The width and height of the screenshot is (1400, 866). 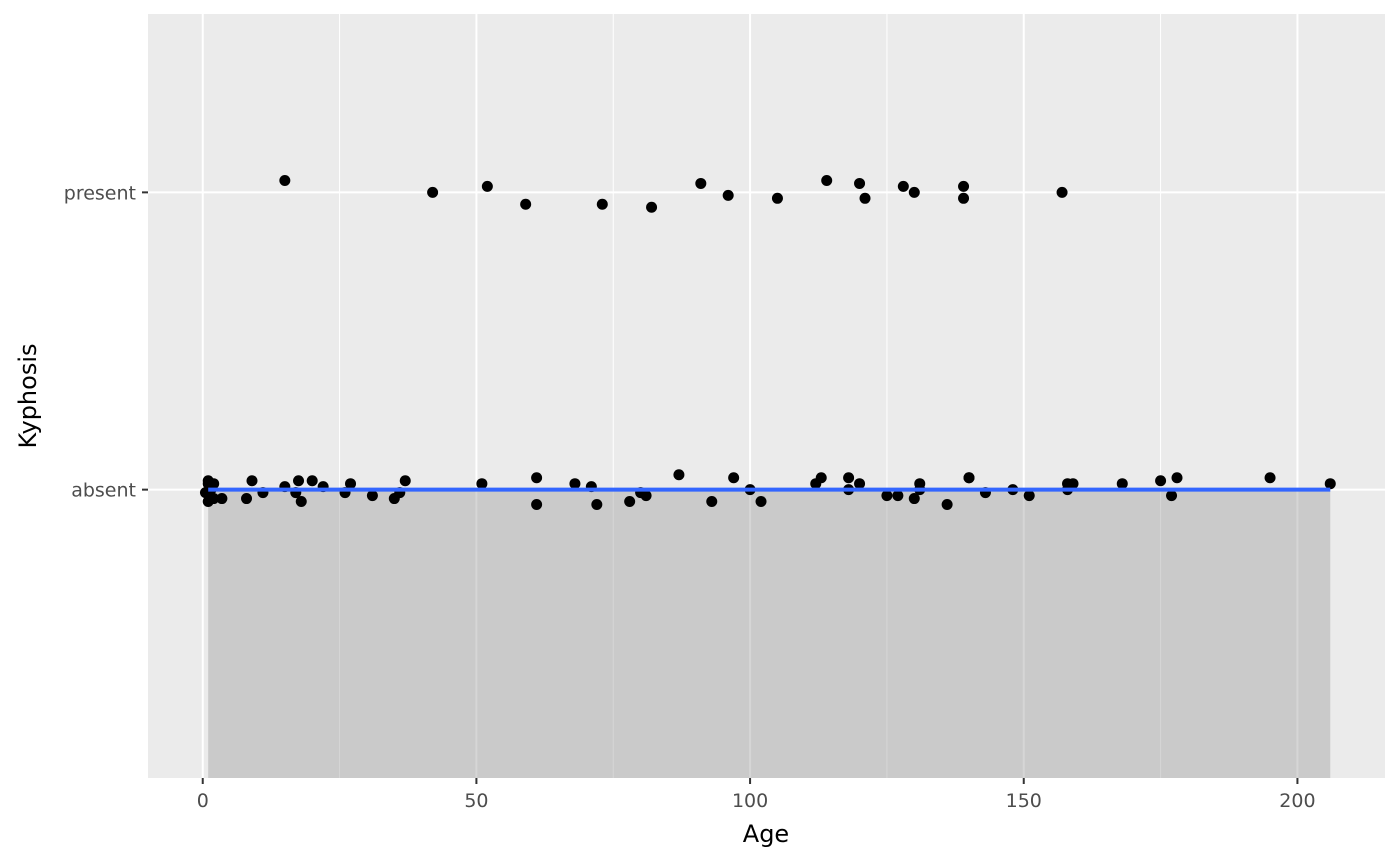 I want to click on x-tick-label: 100, so click(x=750, y=801).